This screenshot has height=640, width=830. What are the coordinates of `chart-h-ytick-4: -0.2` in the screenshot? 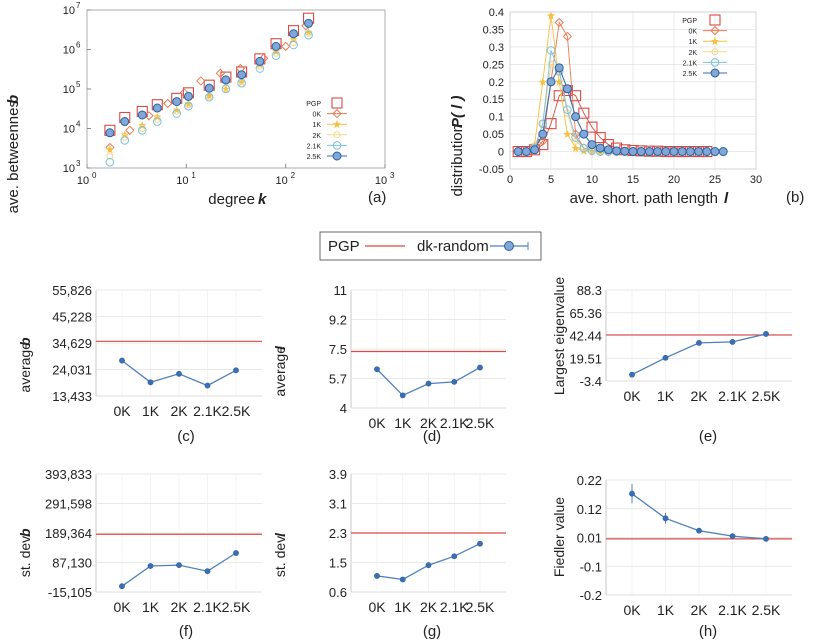 It's located at (591, 595).